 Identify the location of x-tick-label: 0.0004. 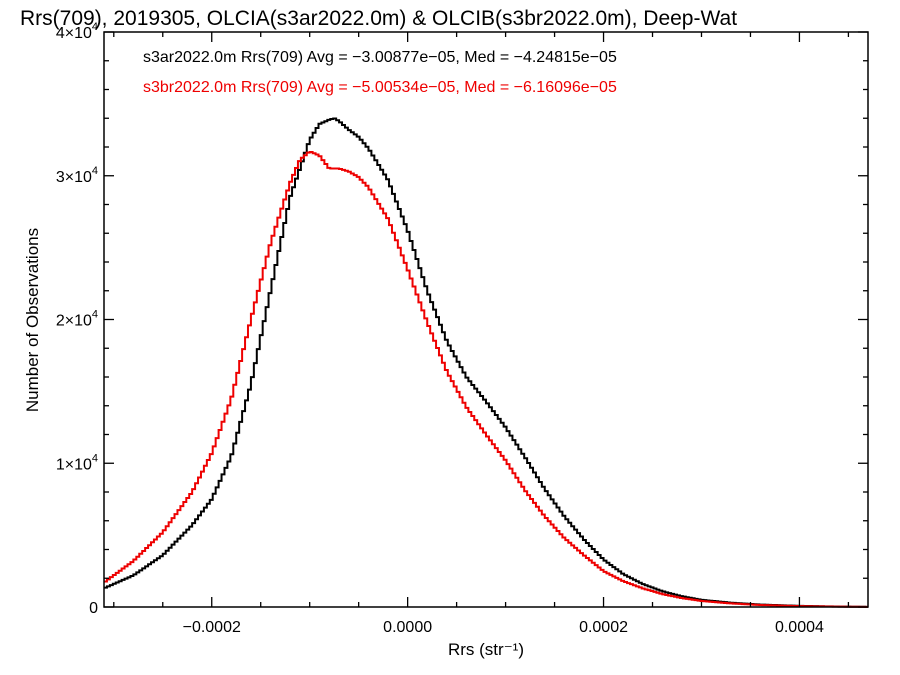
(799, 627).